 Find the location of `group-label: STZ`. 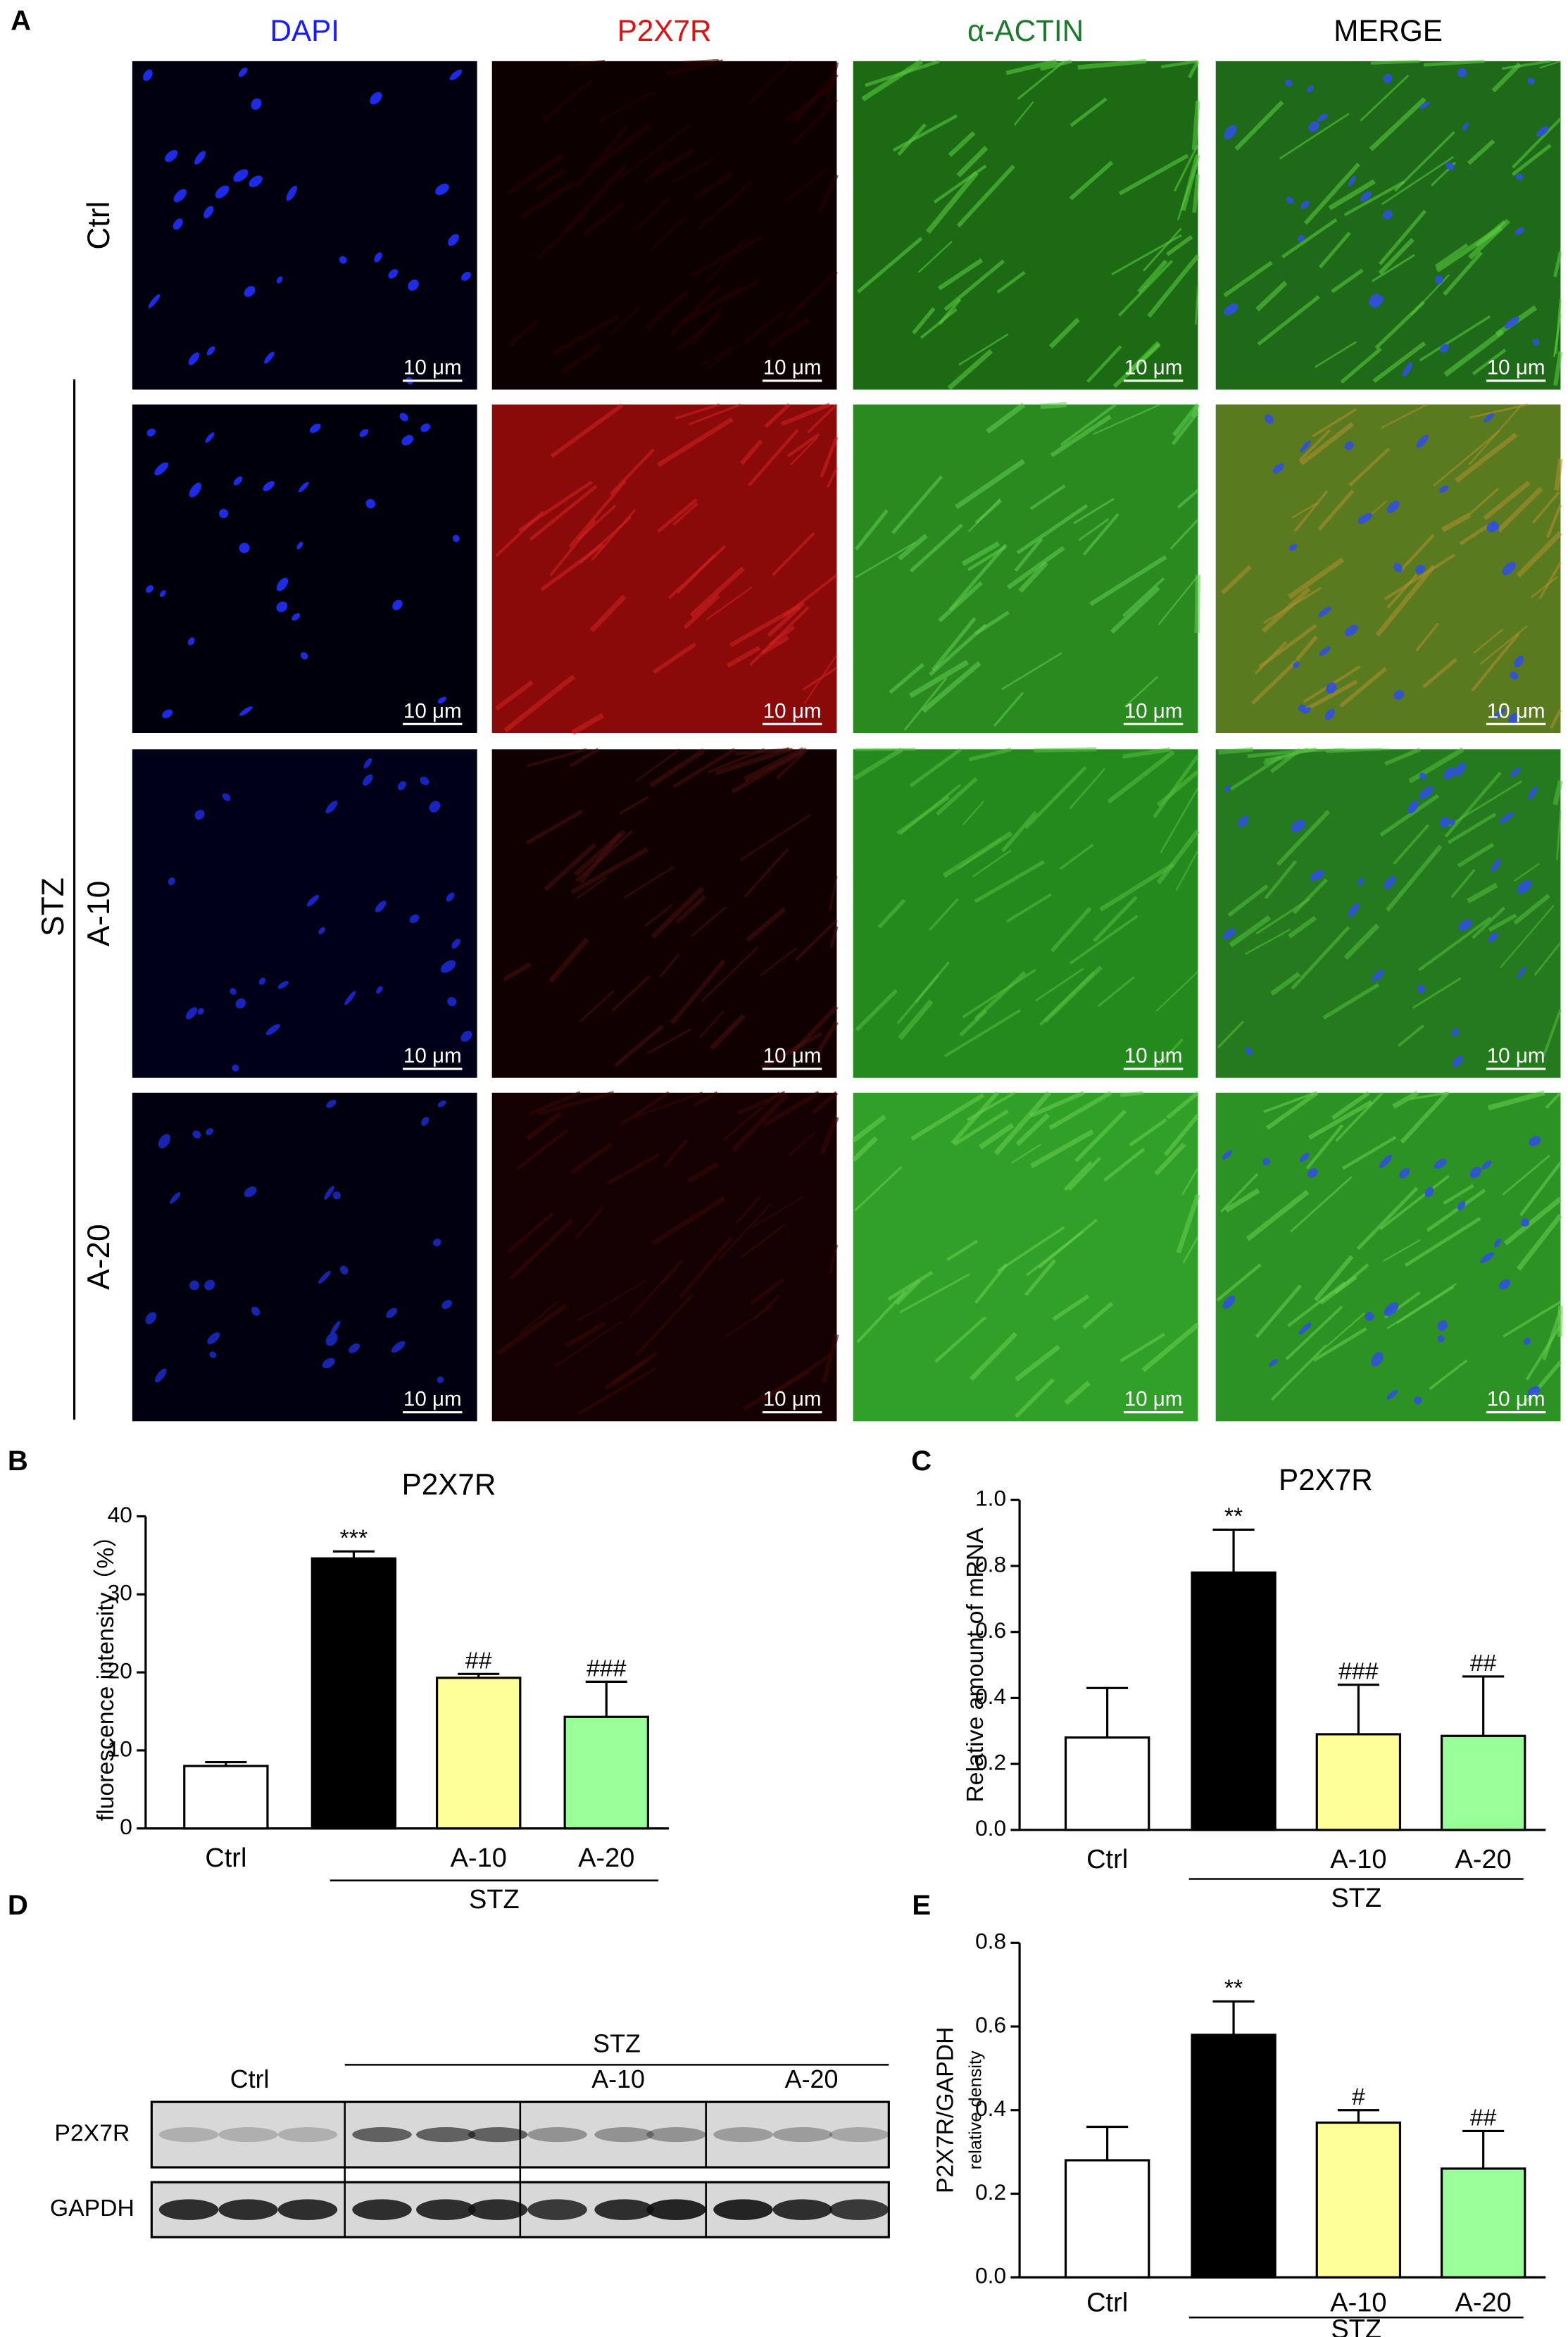

group-label: STZ is located at coordinates (53, 906).